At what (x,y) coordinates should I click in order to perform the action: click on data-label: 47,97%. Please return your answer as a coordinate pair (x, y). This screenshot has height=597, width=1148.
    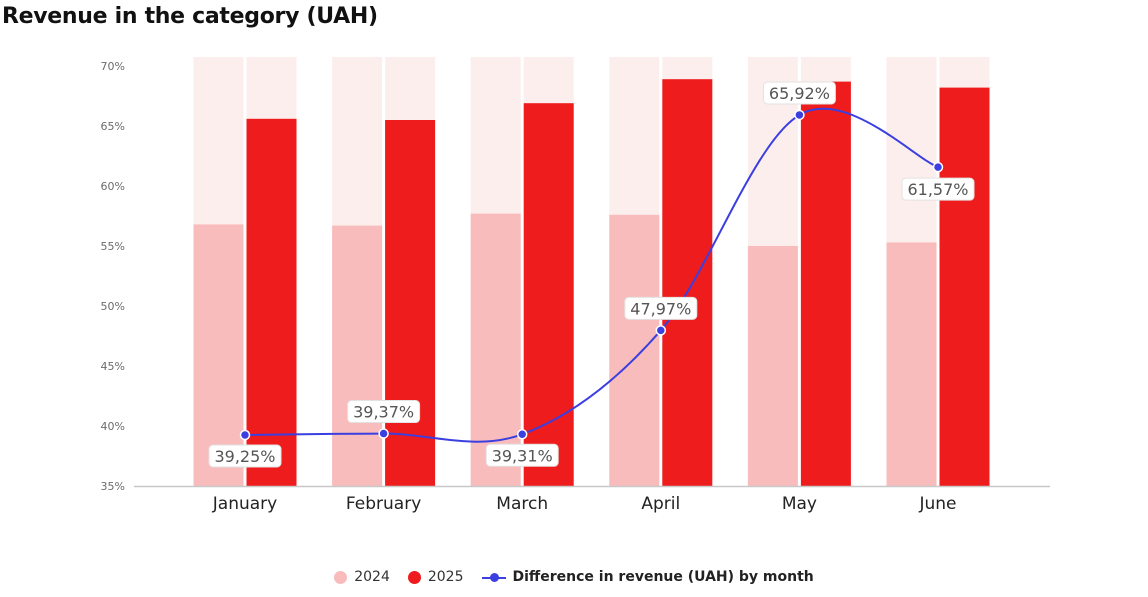
    Looking at the image, I should click on (660, 308).